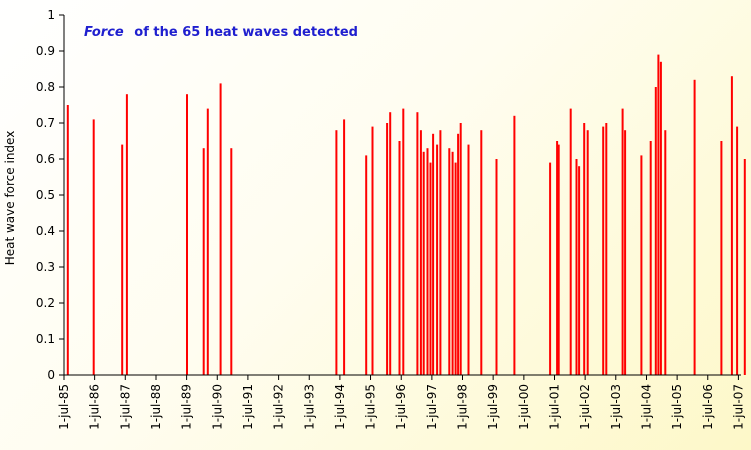  Describe the element at coordinates (524, 407) in the screenshot. I see `x-tick-label: 1-jul-00` at that location.